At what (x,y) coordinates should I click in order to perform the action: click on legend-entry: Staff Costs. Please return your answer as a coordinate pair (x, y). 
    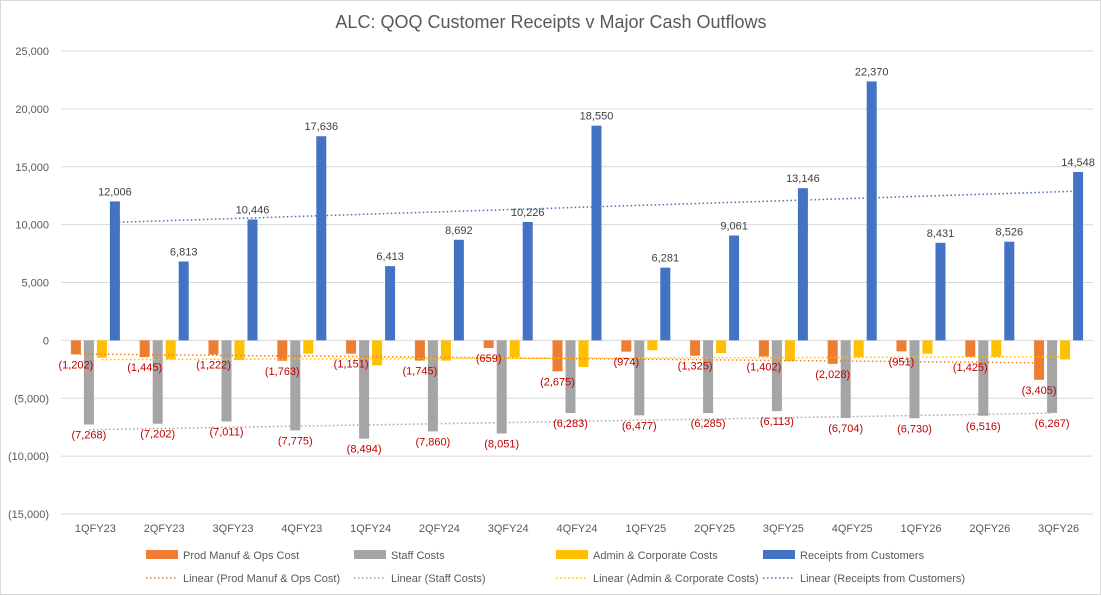
    Looking at the image, I should click on (418, 556).